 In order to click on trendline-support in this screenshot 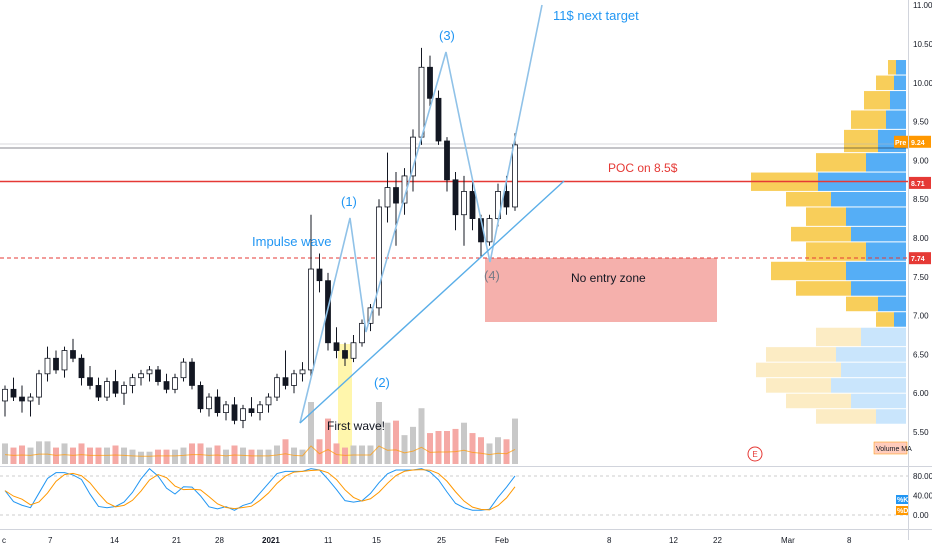, I will do `click(432, 302)`.